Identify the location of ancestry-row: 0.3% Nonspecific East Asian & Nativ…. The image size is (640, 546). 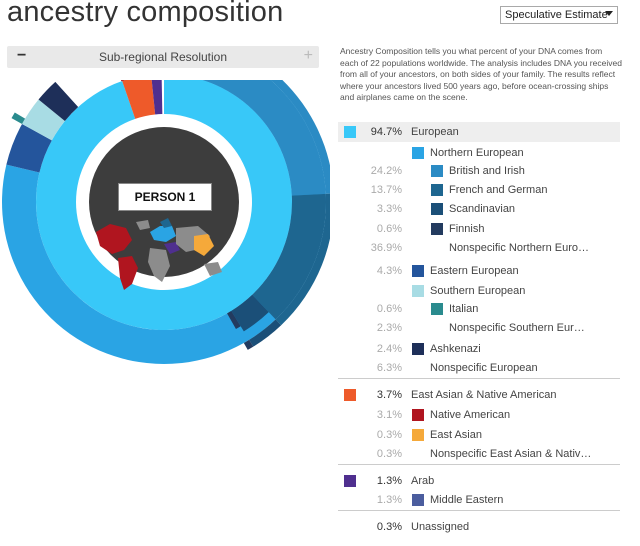
(479, 454).